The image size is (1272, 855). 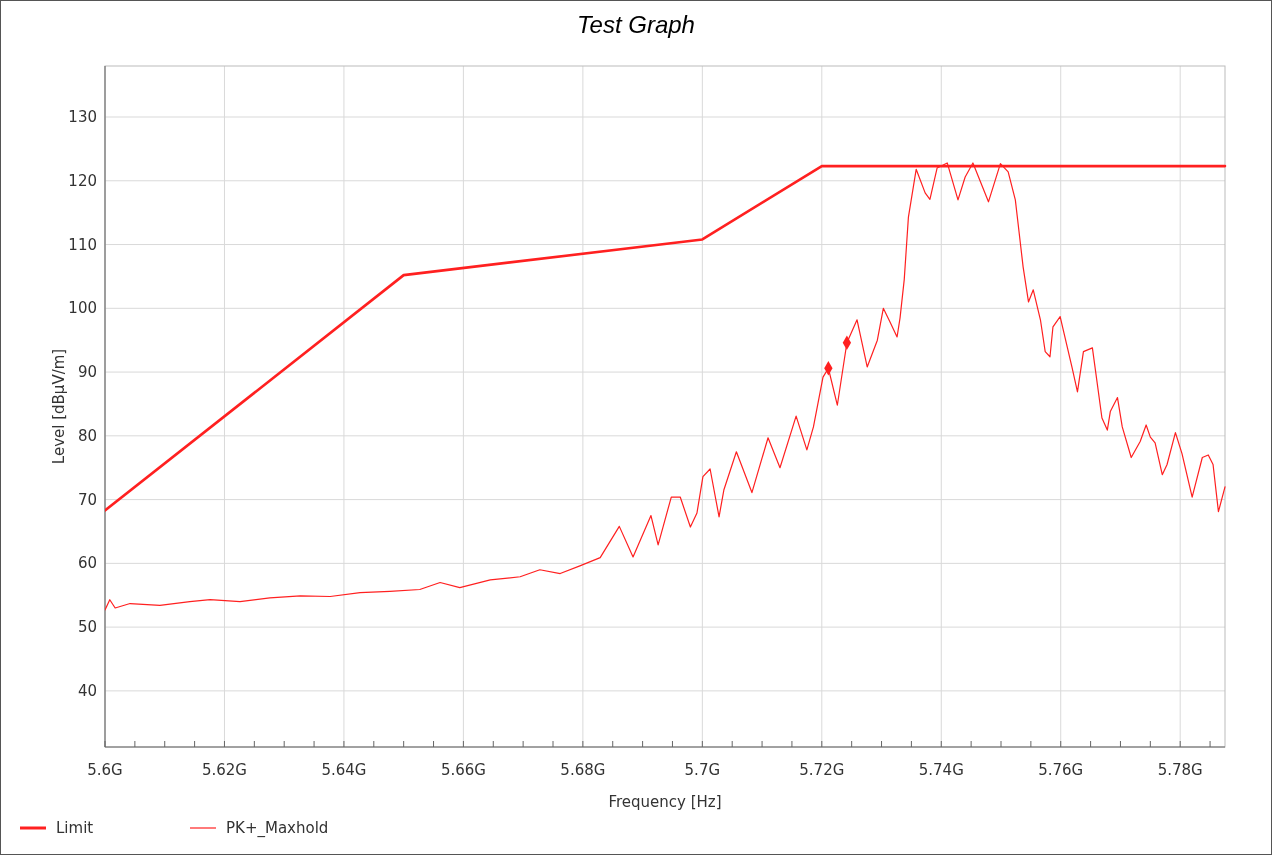 I want to click on x-tick-label: 5.72G, so click(x=822, y=770).